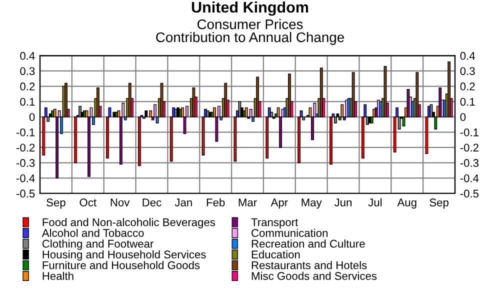 Image resolution: width=500 pixels, height=293 pixels. I want to click on legend-label: Transport, so click(274, 223).